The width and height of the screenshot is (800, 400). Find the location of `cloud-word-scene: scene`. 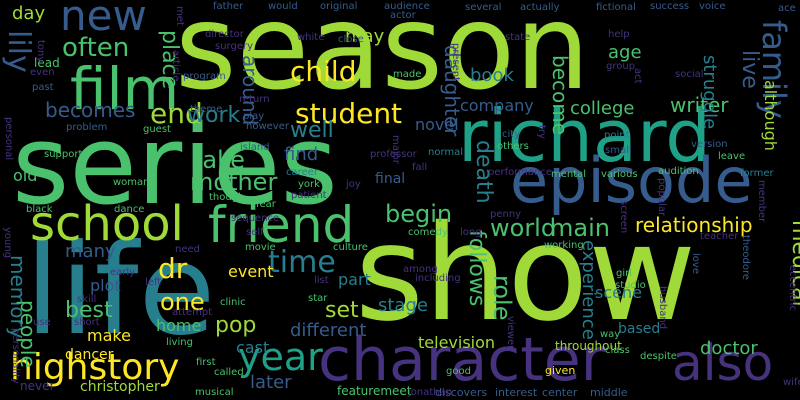

cloud-word-scene: scene is located at coordinates (618, 292).